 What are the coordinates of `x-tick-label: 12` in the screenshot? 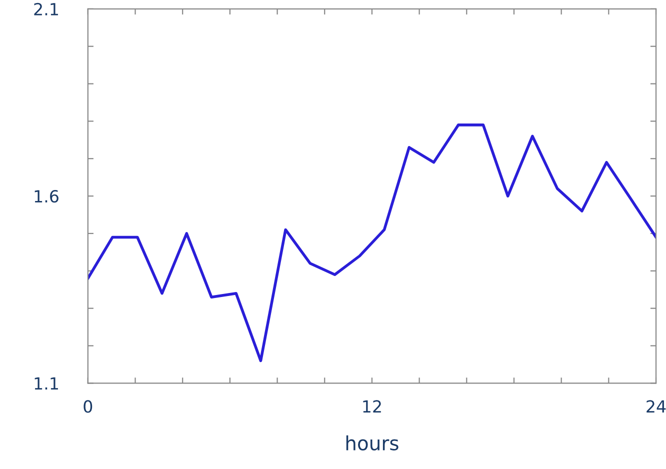 It's located at (372, 406).